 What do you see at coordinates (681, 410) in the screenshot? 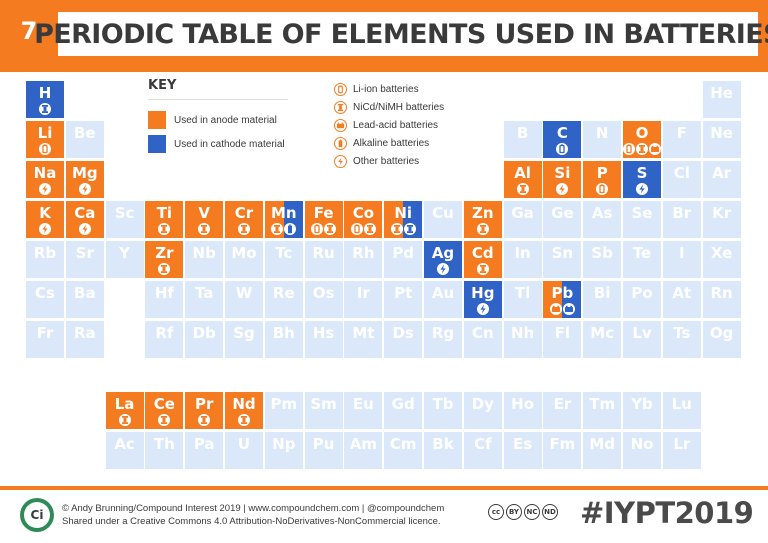
I see `element-lu: Lu` at bounding box center [681, 410].